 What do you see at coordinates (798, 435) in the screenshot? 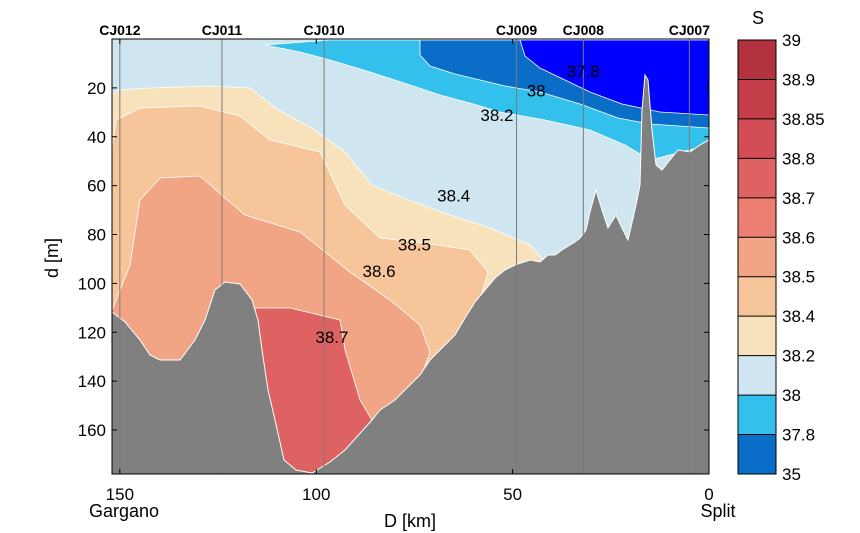
I see `colorbar-label: 37.8` at bounding box center [798, 435].